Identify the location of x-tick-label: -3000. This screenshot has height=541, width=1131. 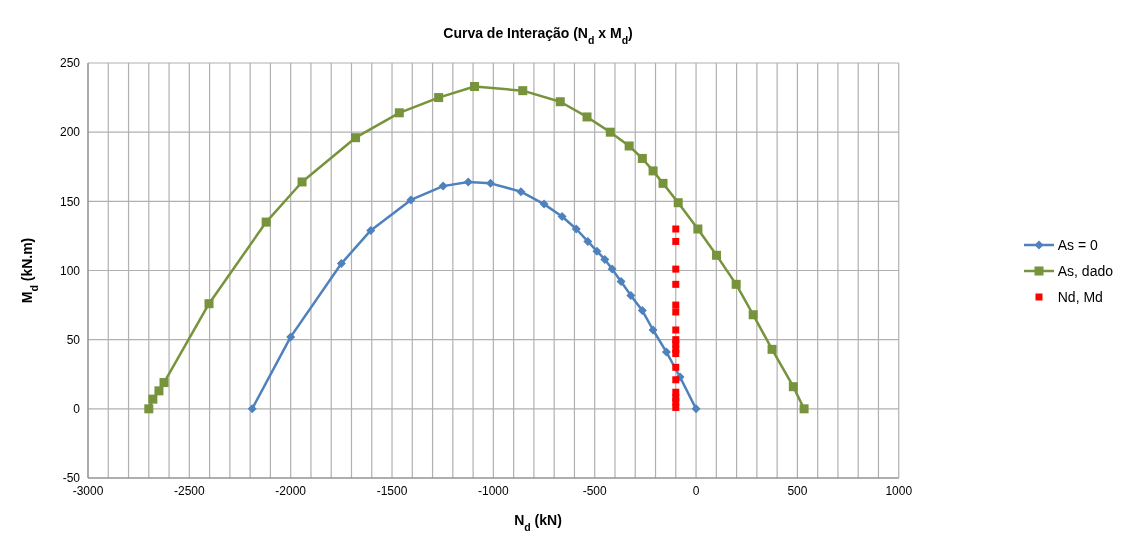
(88, 490).